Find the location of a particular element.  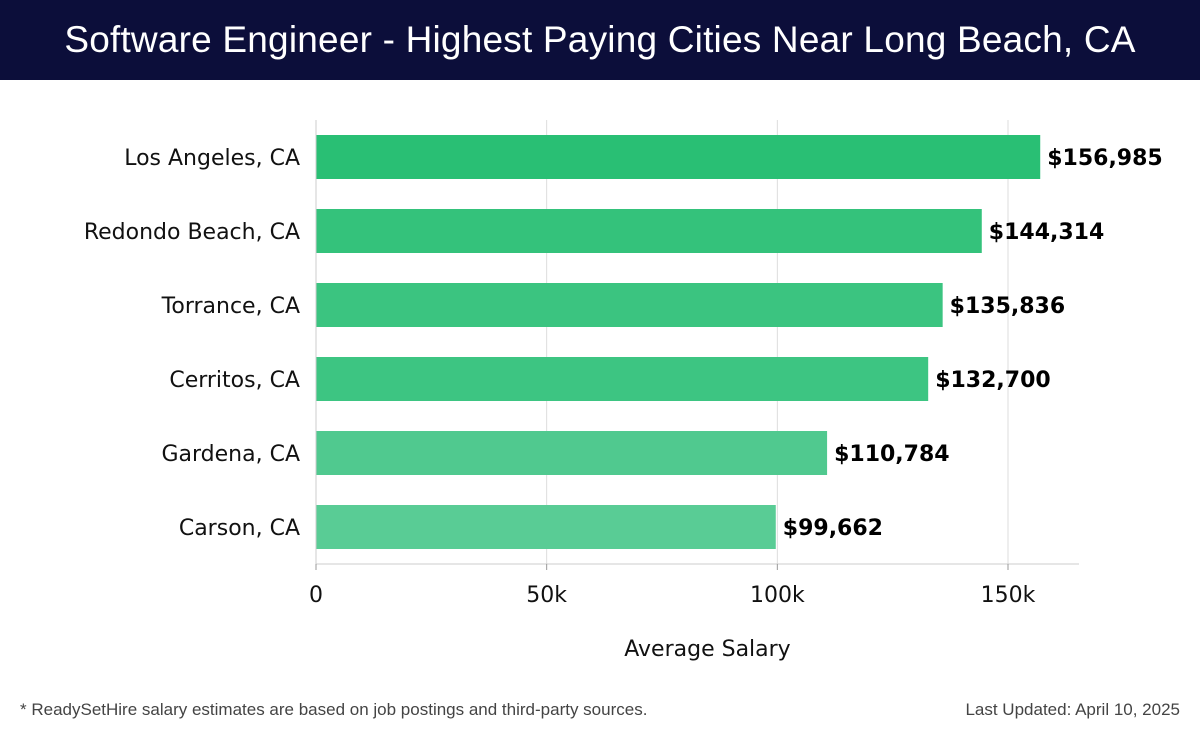

category-label-6: Carson, CA is located at coordinates (239, 528).